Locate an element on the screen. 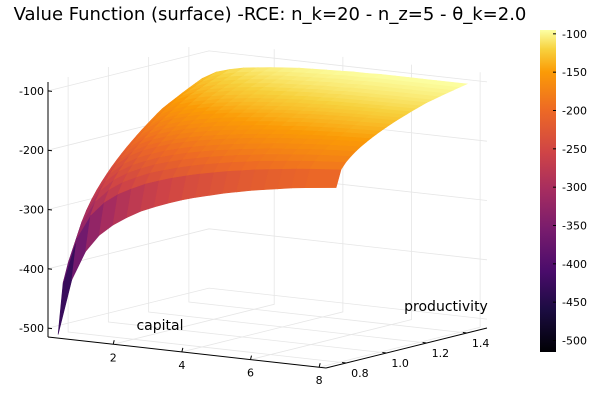  colorbar-tick-label: -350 is located at coordinates (574, 226).